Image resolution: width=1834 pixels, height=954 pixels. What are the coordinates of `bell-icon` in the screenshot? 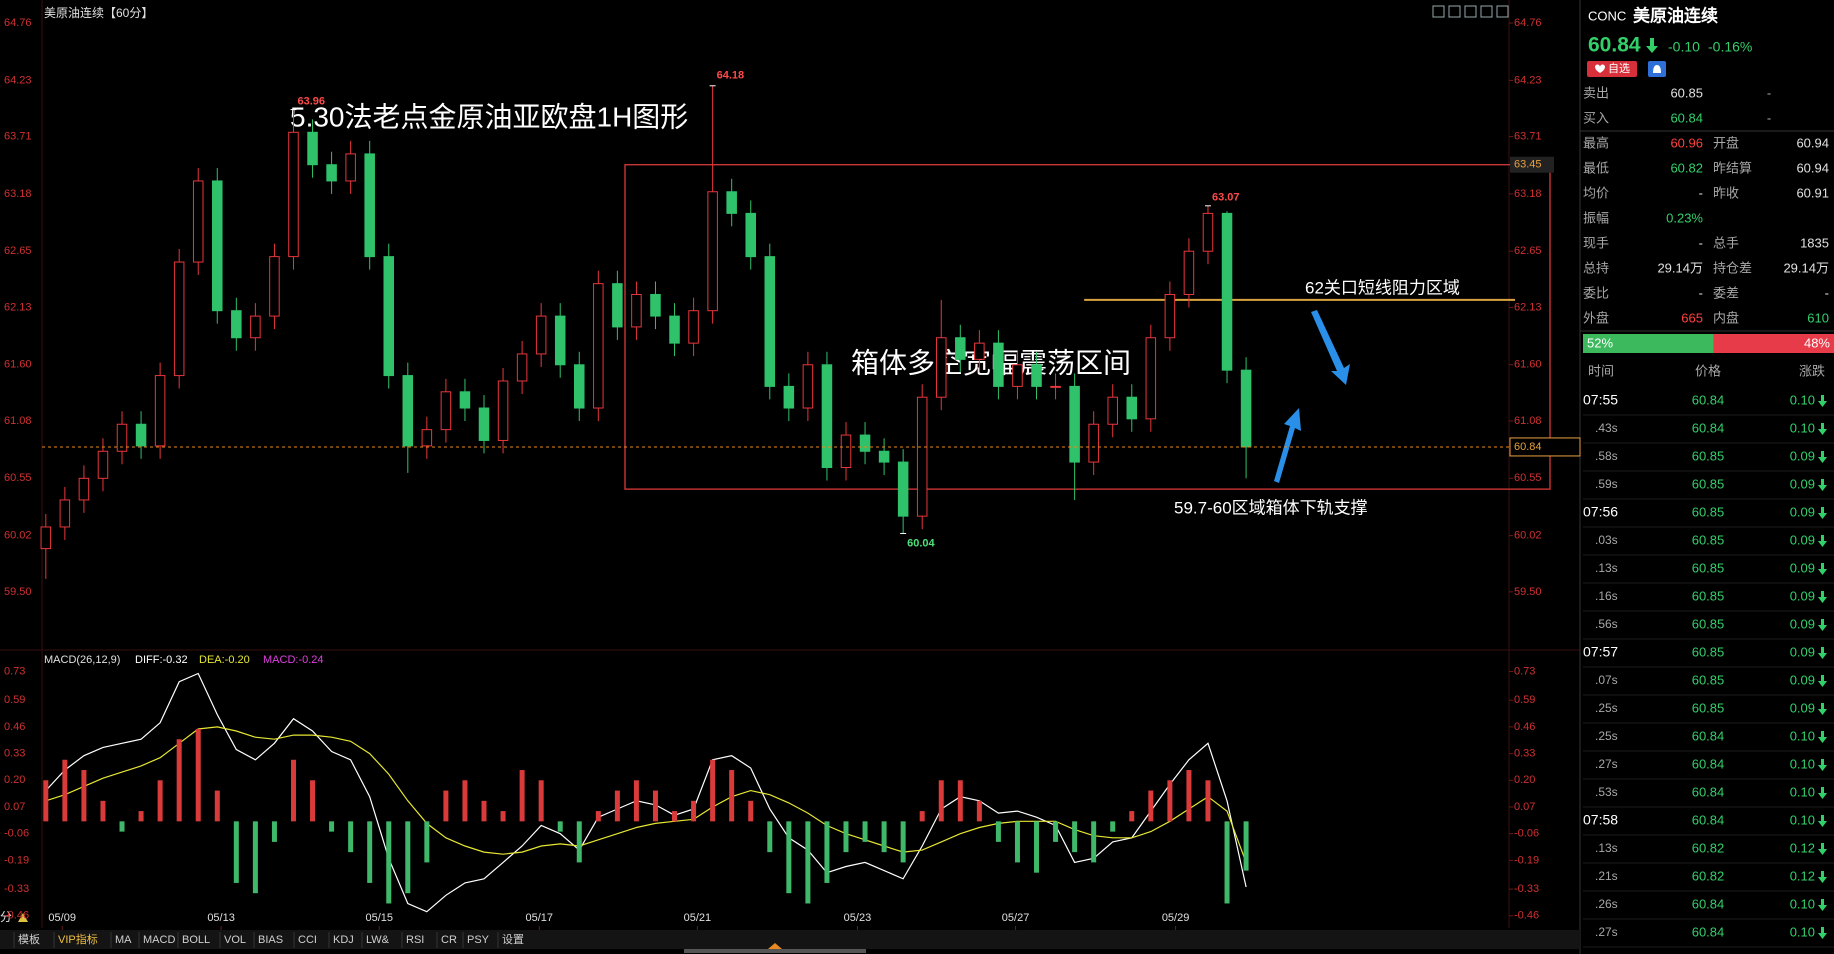 It's located at (1657, 69).